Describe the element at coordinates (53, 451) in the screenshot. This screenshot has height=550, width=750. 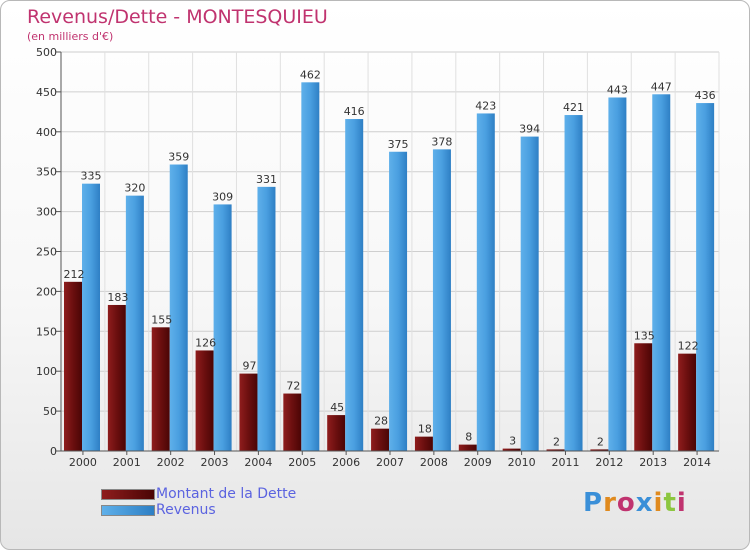
I see `y-tick-label: 0` at that location.